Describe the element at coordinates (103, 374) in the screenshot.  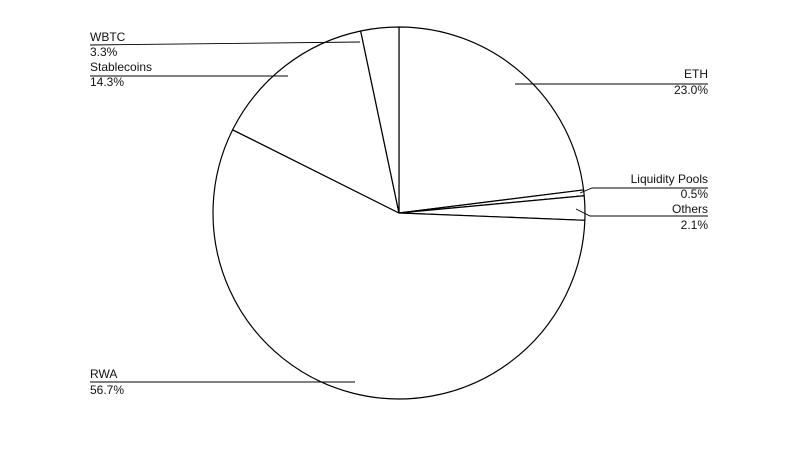
I see `slice-label-rwa: RWA` at that location.